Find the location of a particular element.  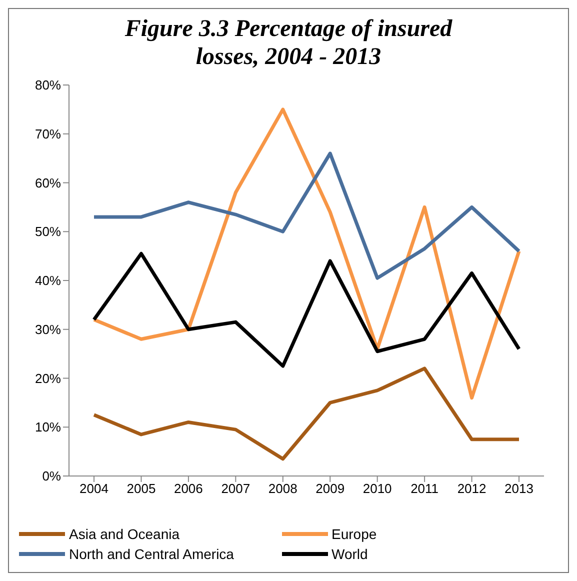

legend-label: North and Central America is located at coordinates (151, 554).